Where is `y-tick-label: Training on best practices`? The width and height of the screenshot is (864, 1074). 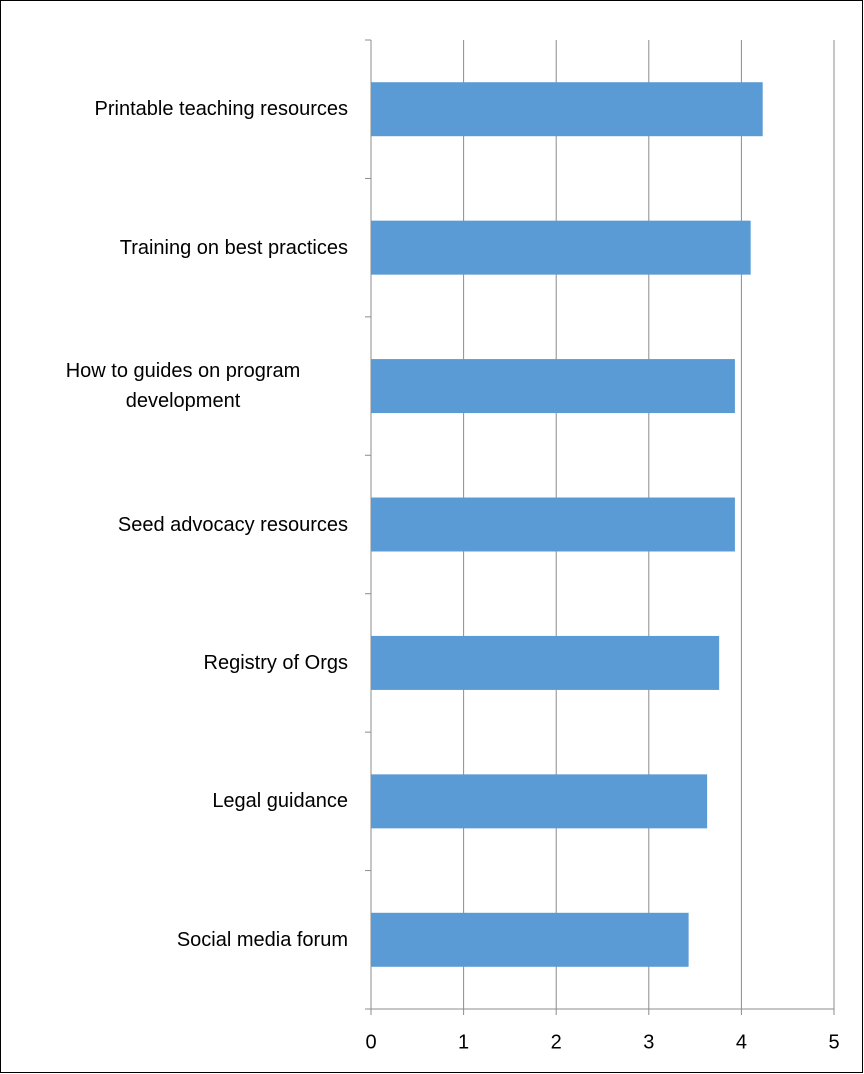 y-tick-label: Training on best practices is located at coordinates (233, 247).